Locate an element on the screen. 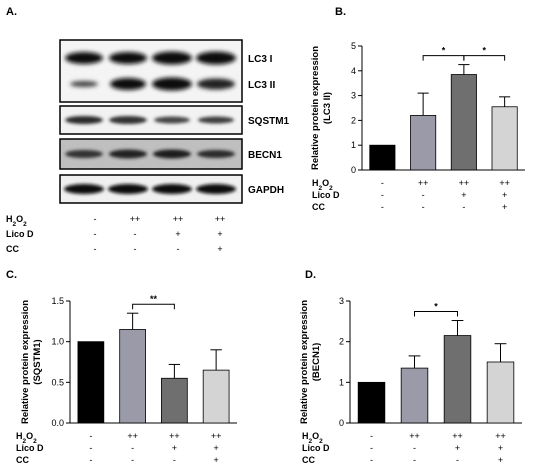 The image size is (550, 473). blot-box-lc3 is located at coordinates (151, 71).